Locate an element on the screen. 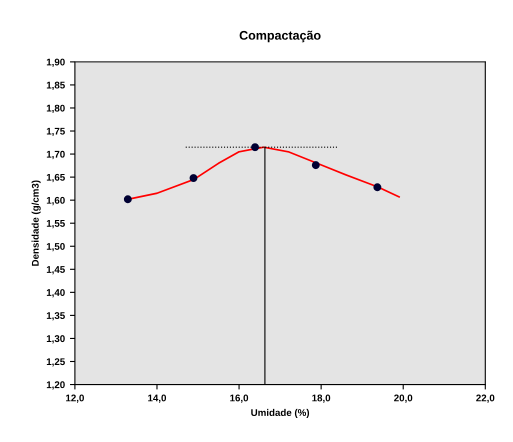  y-tick-label: 1,50 is located at coordinates (55, 247).